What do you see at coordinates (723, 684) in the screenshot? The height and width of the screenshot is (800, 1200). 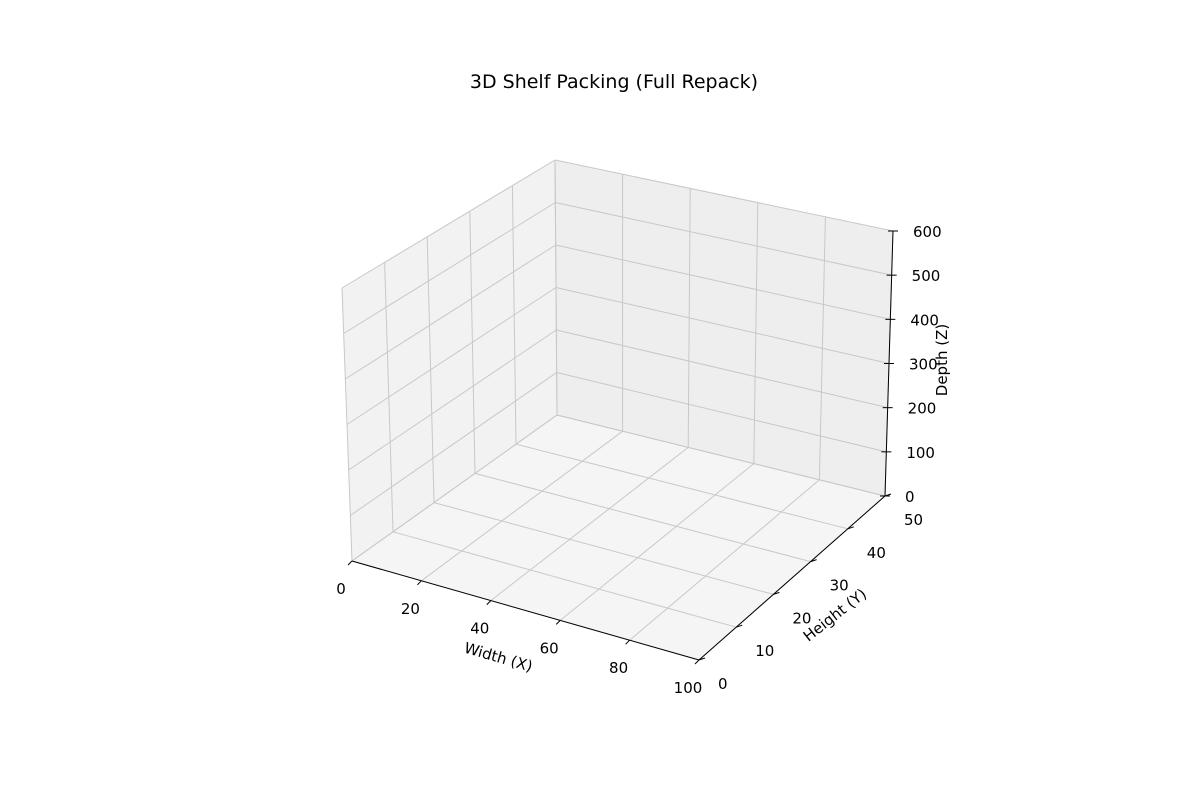 I see `y-tick-label-0: 0` at bounding box center [723, 684].